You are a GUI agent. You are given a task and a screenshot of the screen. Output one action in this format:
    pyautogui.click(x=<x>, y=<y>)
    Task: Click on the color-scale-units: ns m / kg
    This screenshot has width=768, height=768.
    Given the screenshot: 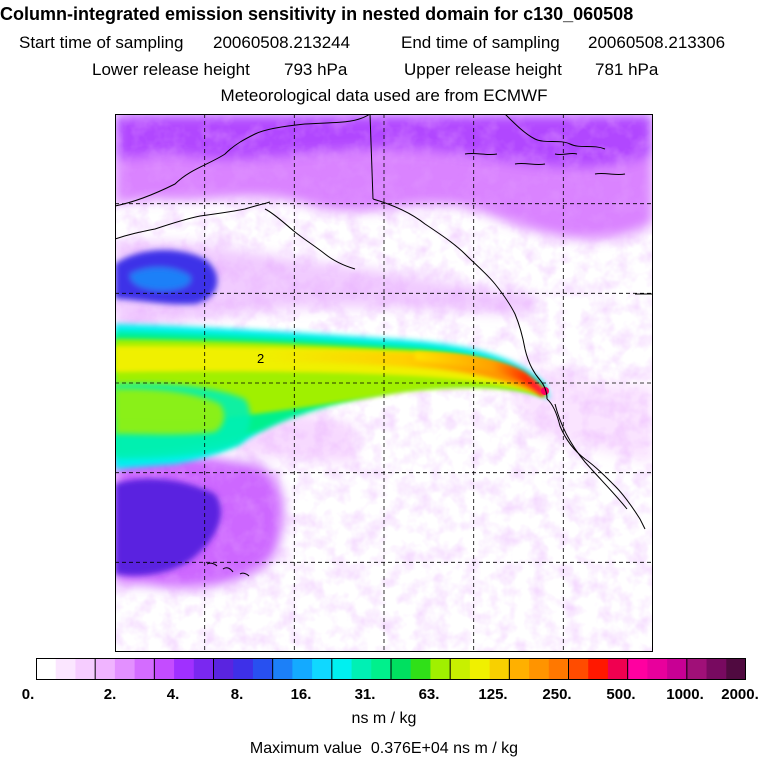 What is the action you would take?
    pyautogui.click(x=384, y=718)
    